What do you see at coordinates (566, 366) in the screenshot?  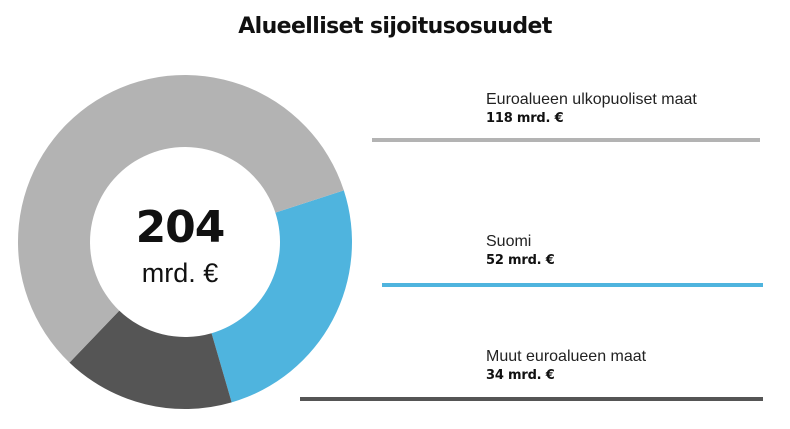 I see `legend-item-other-euro: Muut euroalueen maat 34 mrd. €` at bounding box center [566, 366].